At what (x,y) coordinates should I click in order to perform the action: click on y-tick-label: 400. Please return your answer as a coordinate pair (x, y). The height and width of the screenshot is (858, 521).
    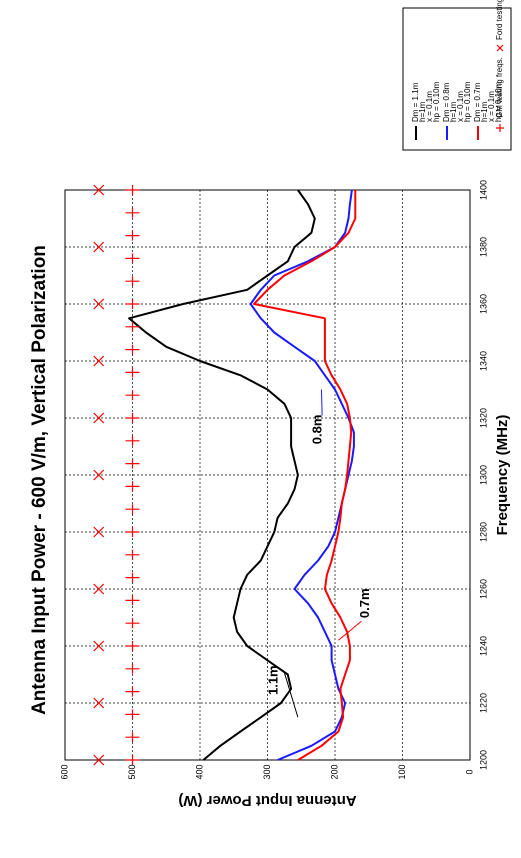
    Looking at the image, I should click on (199, 771).